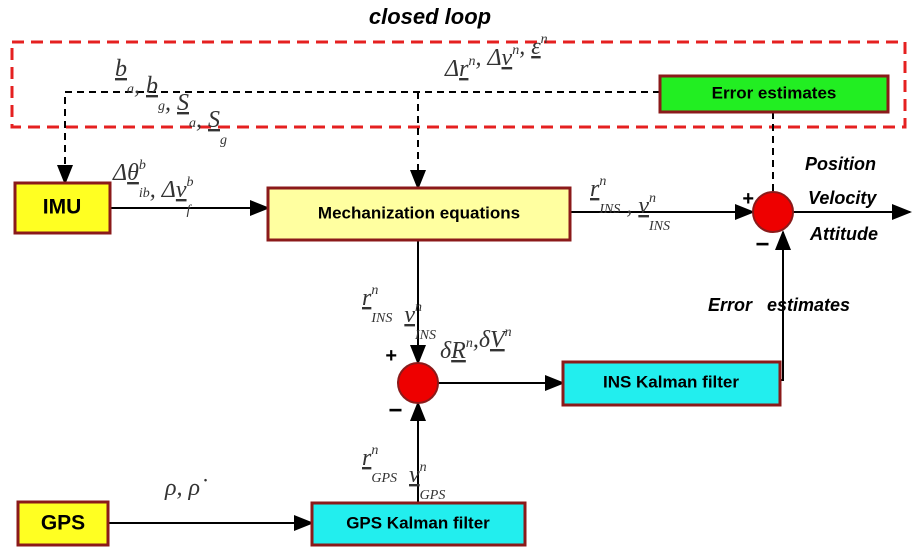 The width and height of the screenshot is (914, 553). I want to click on math-label: Δθb ib, Δvb f, so click(153, 188).